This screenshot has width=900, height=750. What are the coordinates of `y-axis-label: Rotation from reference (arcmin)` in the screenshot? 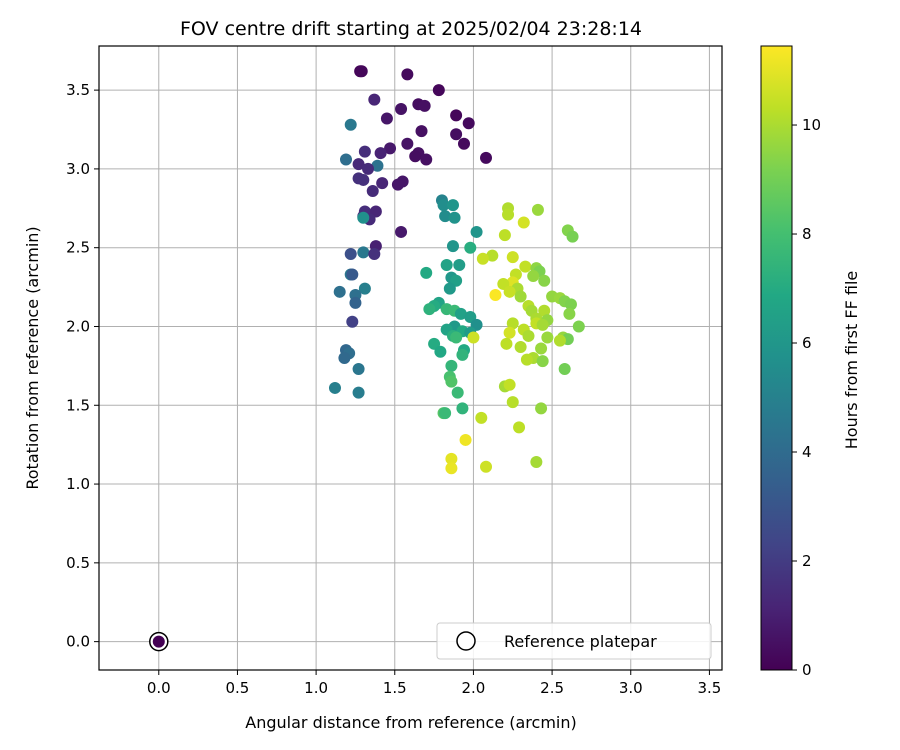 It's located at (32, 357).